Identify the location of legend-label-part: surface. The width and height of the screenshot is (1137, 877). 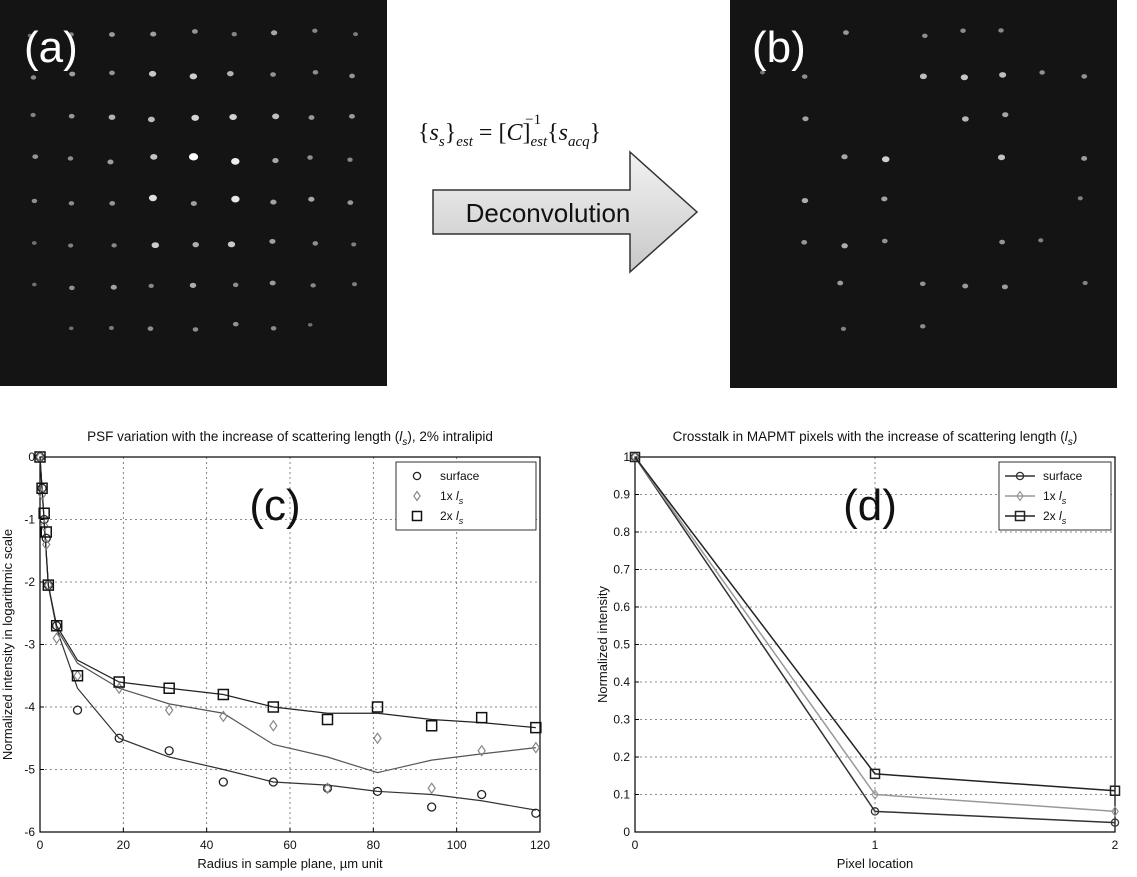
(460, 476).